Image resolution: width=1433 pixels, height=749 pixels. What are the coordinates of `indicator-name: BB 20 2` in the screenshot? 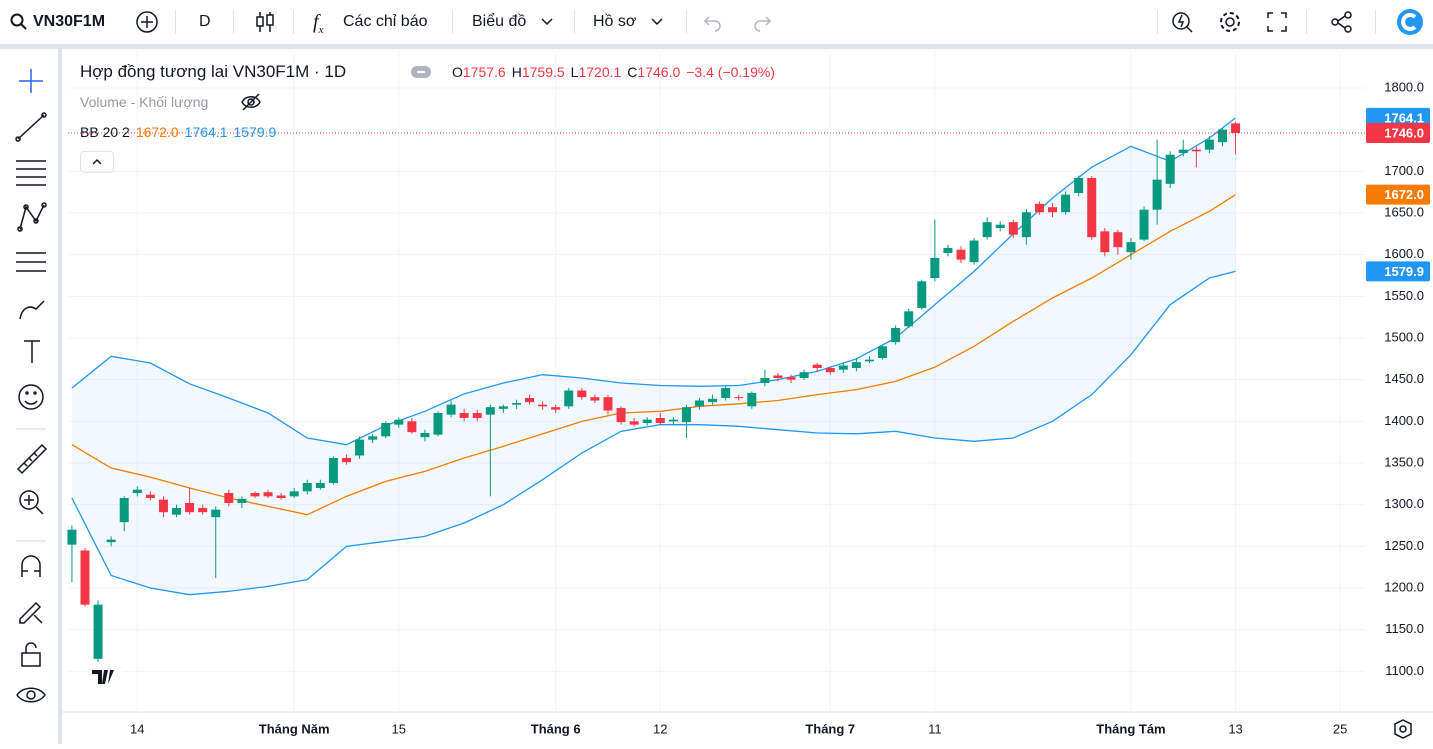 It's located at (105, 132).